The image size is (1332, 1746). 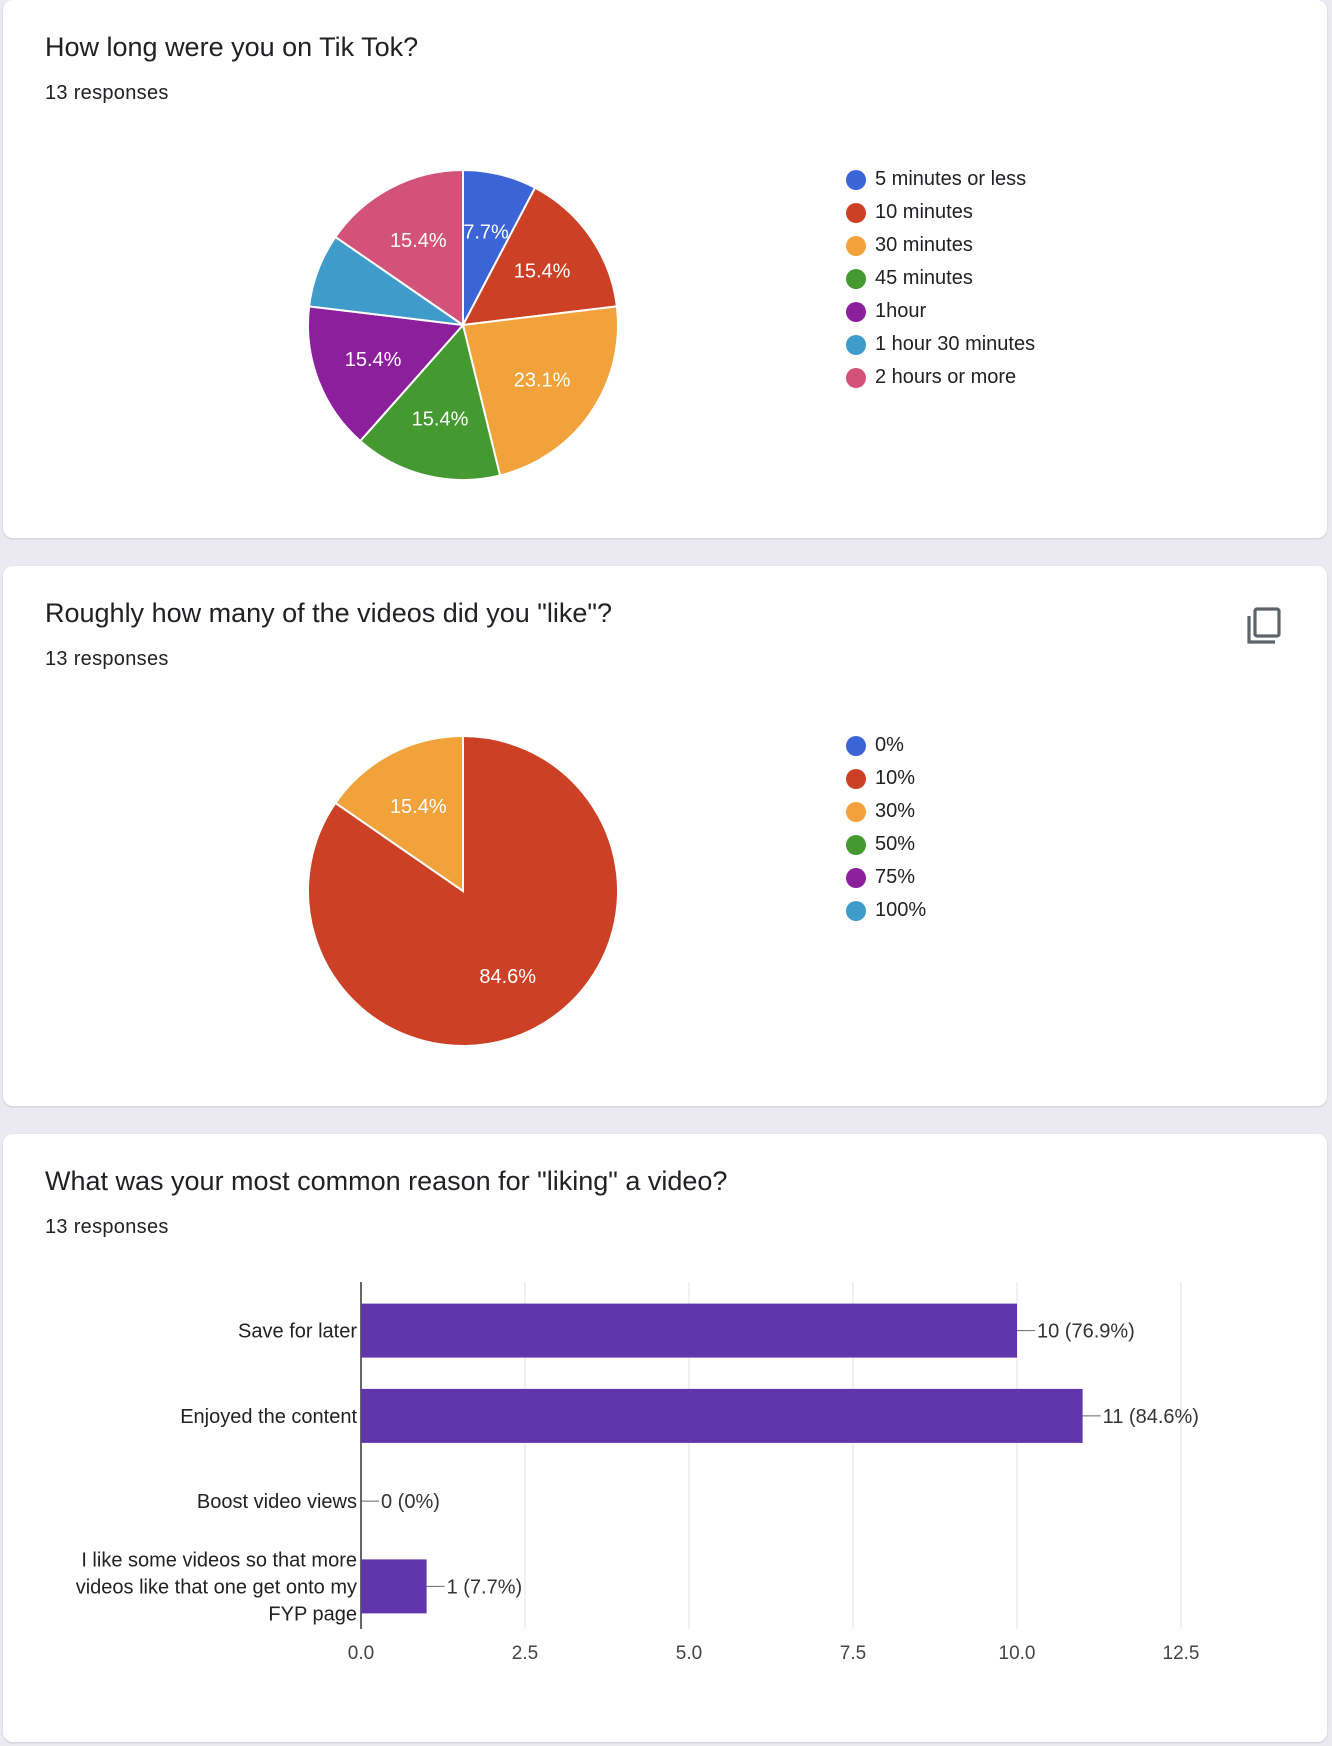 I want to click on legend-item: 45 minutes, so click(x=940, y=278).